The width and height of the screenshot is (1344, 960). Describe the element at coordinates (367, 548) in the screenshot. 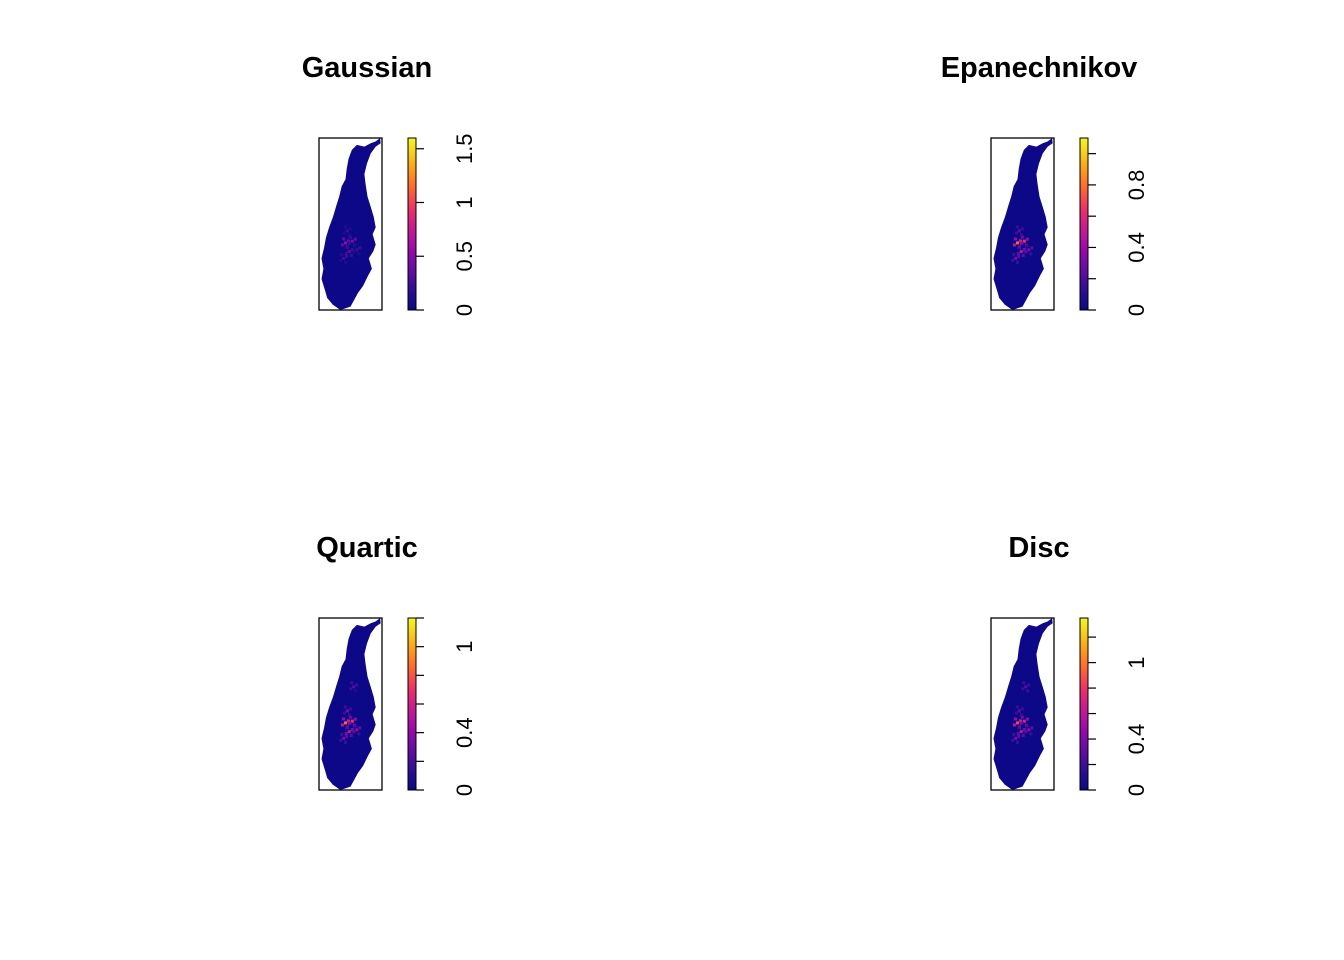

I see `panel-title: Quartic` at that location.